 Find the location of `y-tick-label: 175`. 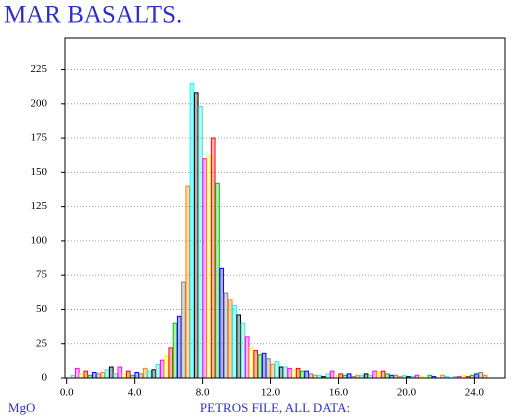

y-tick-label: 175 is located at coordinates (39, 138).